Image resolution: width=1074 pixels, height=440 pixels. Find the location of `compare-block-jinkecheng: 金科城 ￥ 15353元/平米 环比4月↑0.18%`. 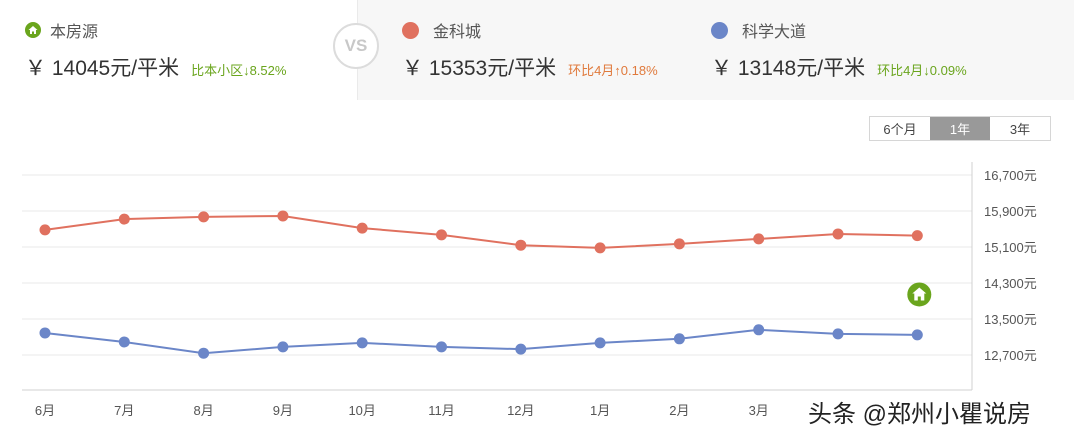

compare-block-jinkecheng: 金科城 ￥ 15353元/平米 环比4月↑0.18% is located at coordinates (530, 50).